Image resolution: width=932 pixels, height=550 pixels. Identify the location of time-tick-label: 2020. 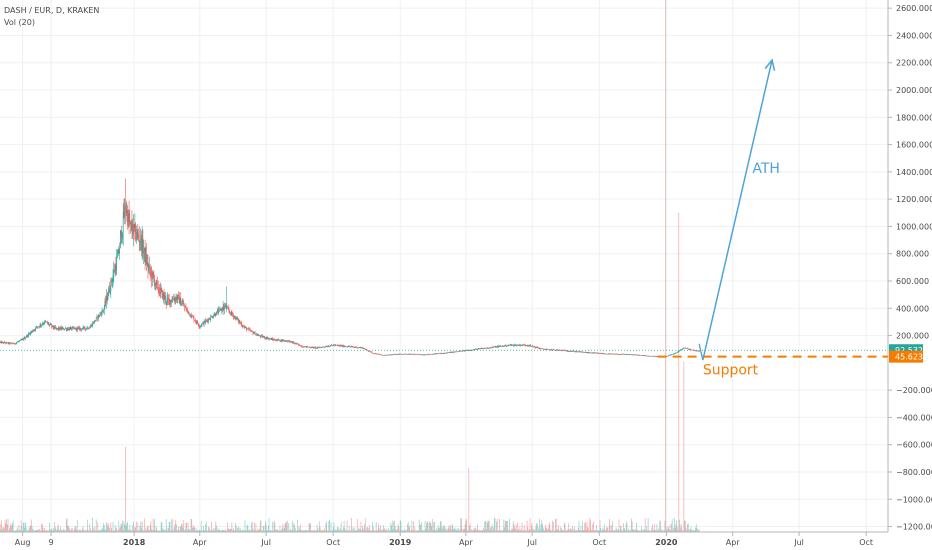
(666, 542).